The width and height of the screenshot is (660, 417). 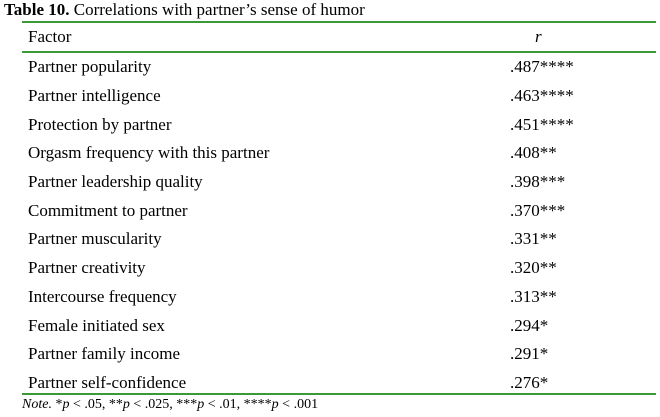 What do you see at coordinates (339, 67) in the screenshot?
I see `table-row: Partner popularity .487****` at bounding box center [339, 67].